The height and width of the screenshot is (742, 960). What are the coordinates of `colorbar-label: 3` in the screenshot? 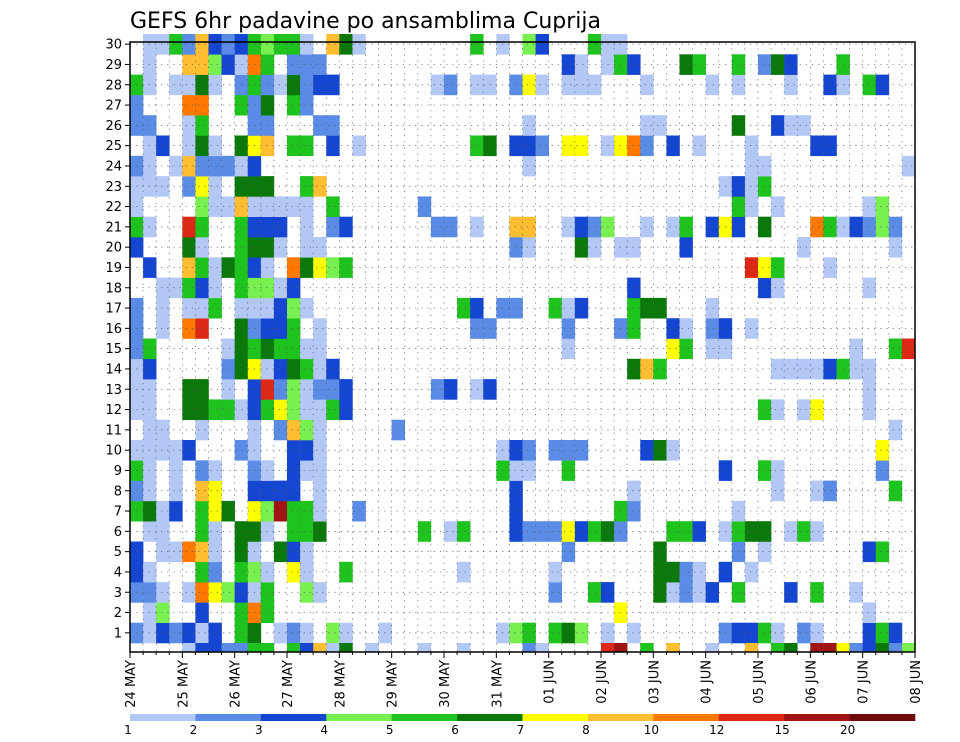 It's located at (259, 730).